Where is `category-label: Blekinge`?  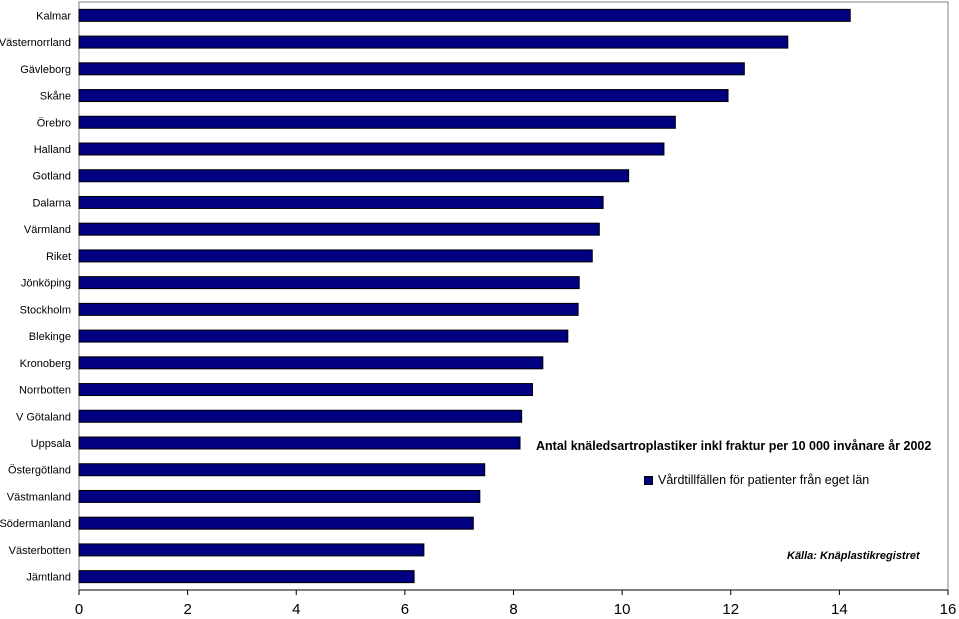
category-label: Blekinge is located at coordinates (50, 337).